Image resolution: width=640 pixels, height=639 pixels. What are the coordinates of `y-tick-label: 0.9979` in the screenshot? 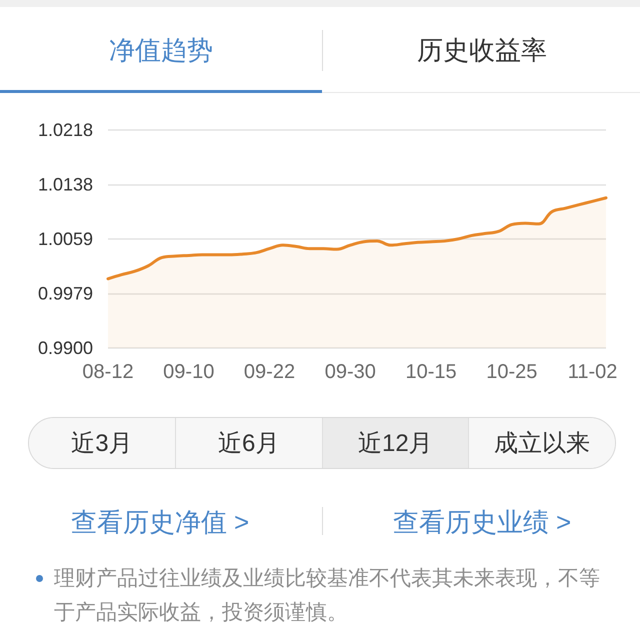 It's located at (65, 294).